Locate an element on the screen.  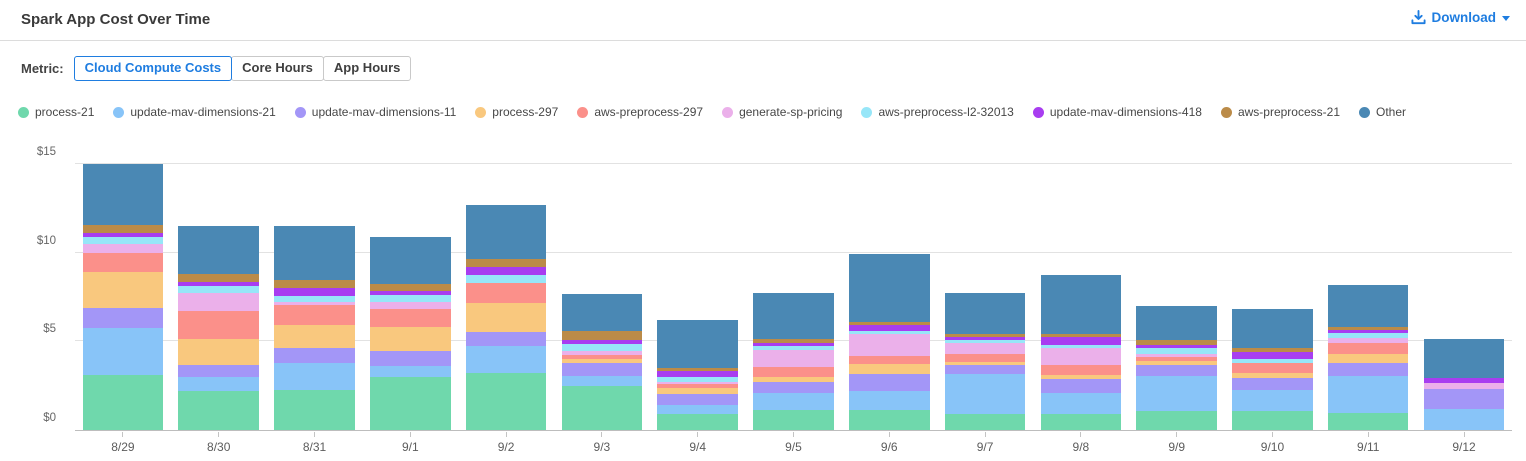
legend-item-generate-sp-pricing: generate-sp-pricing is located at coordinates (782, 112).